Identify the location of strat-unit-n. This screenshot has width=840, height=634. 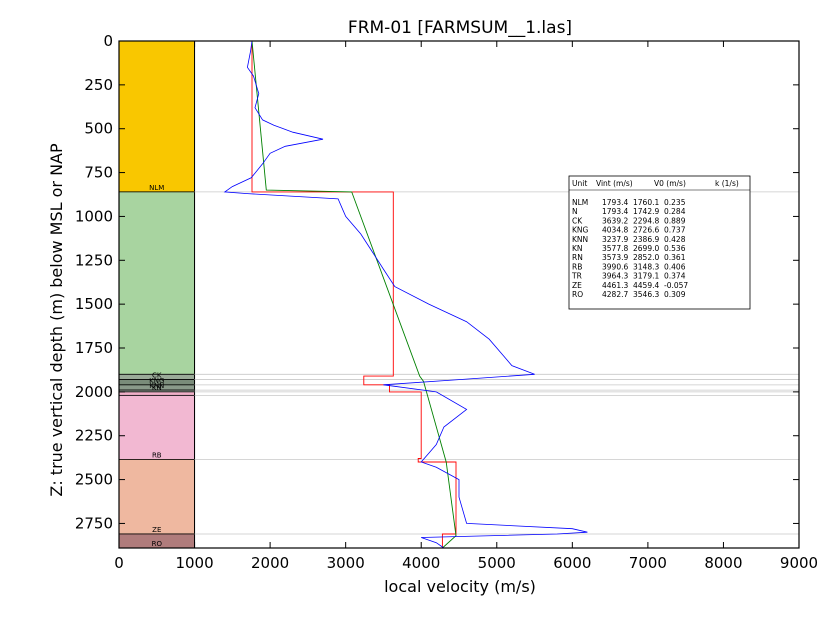
(156, 283).